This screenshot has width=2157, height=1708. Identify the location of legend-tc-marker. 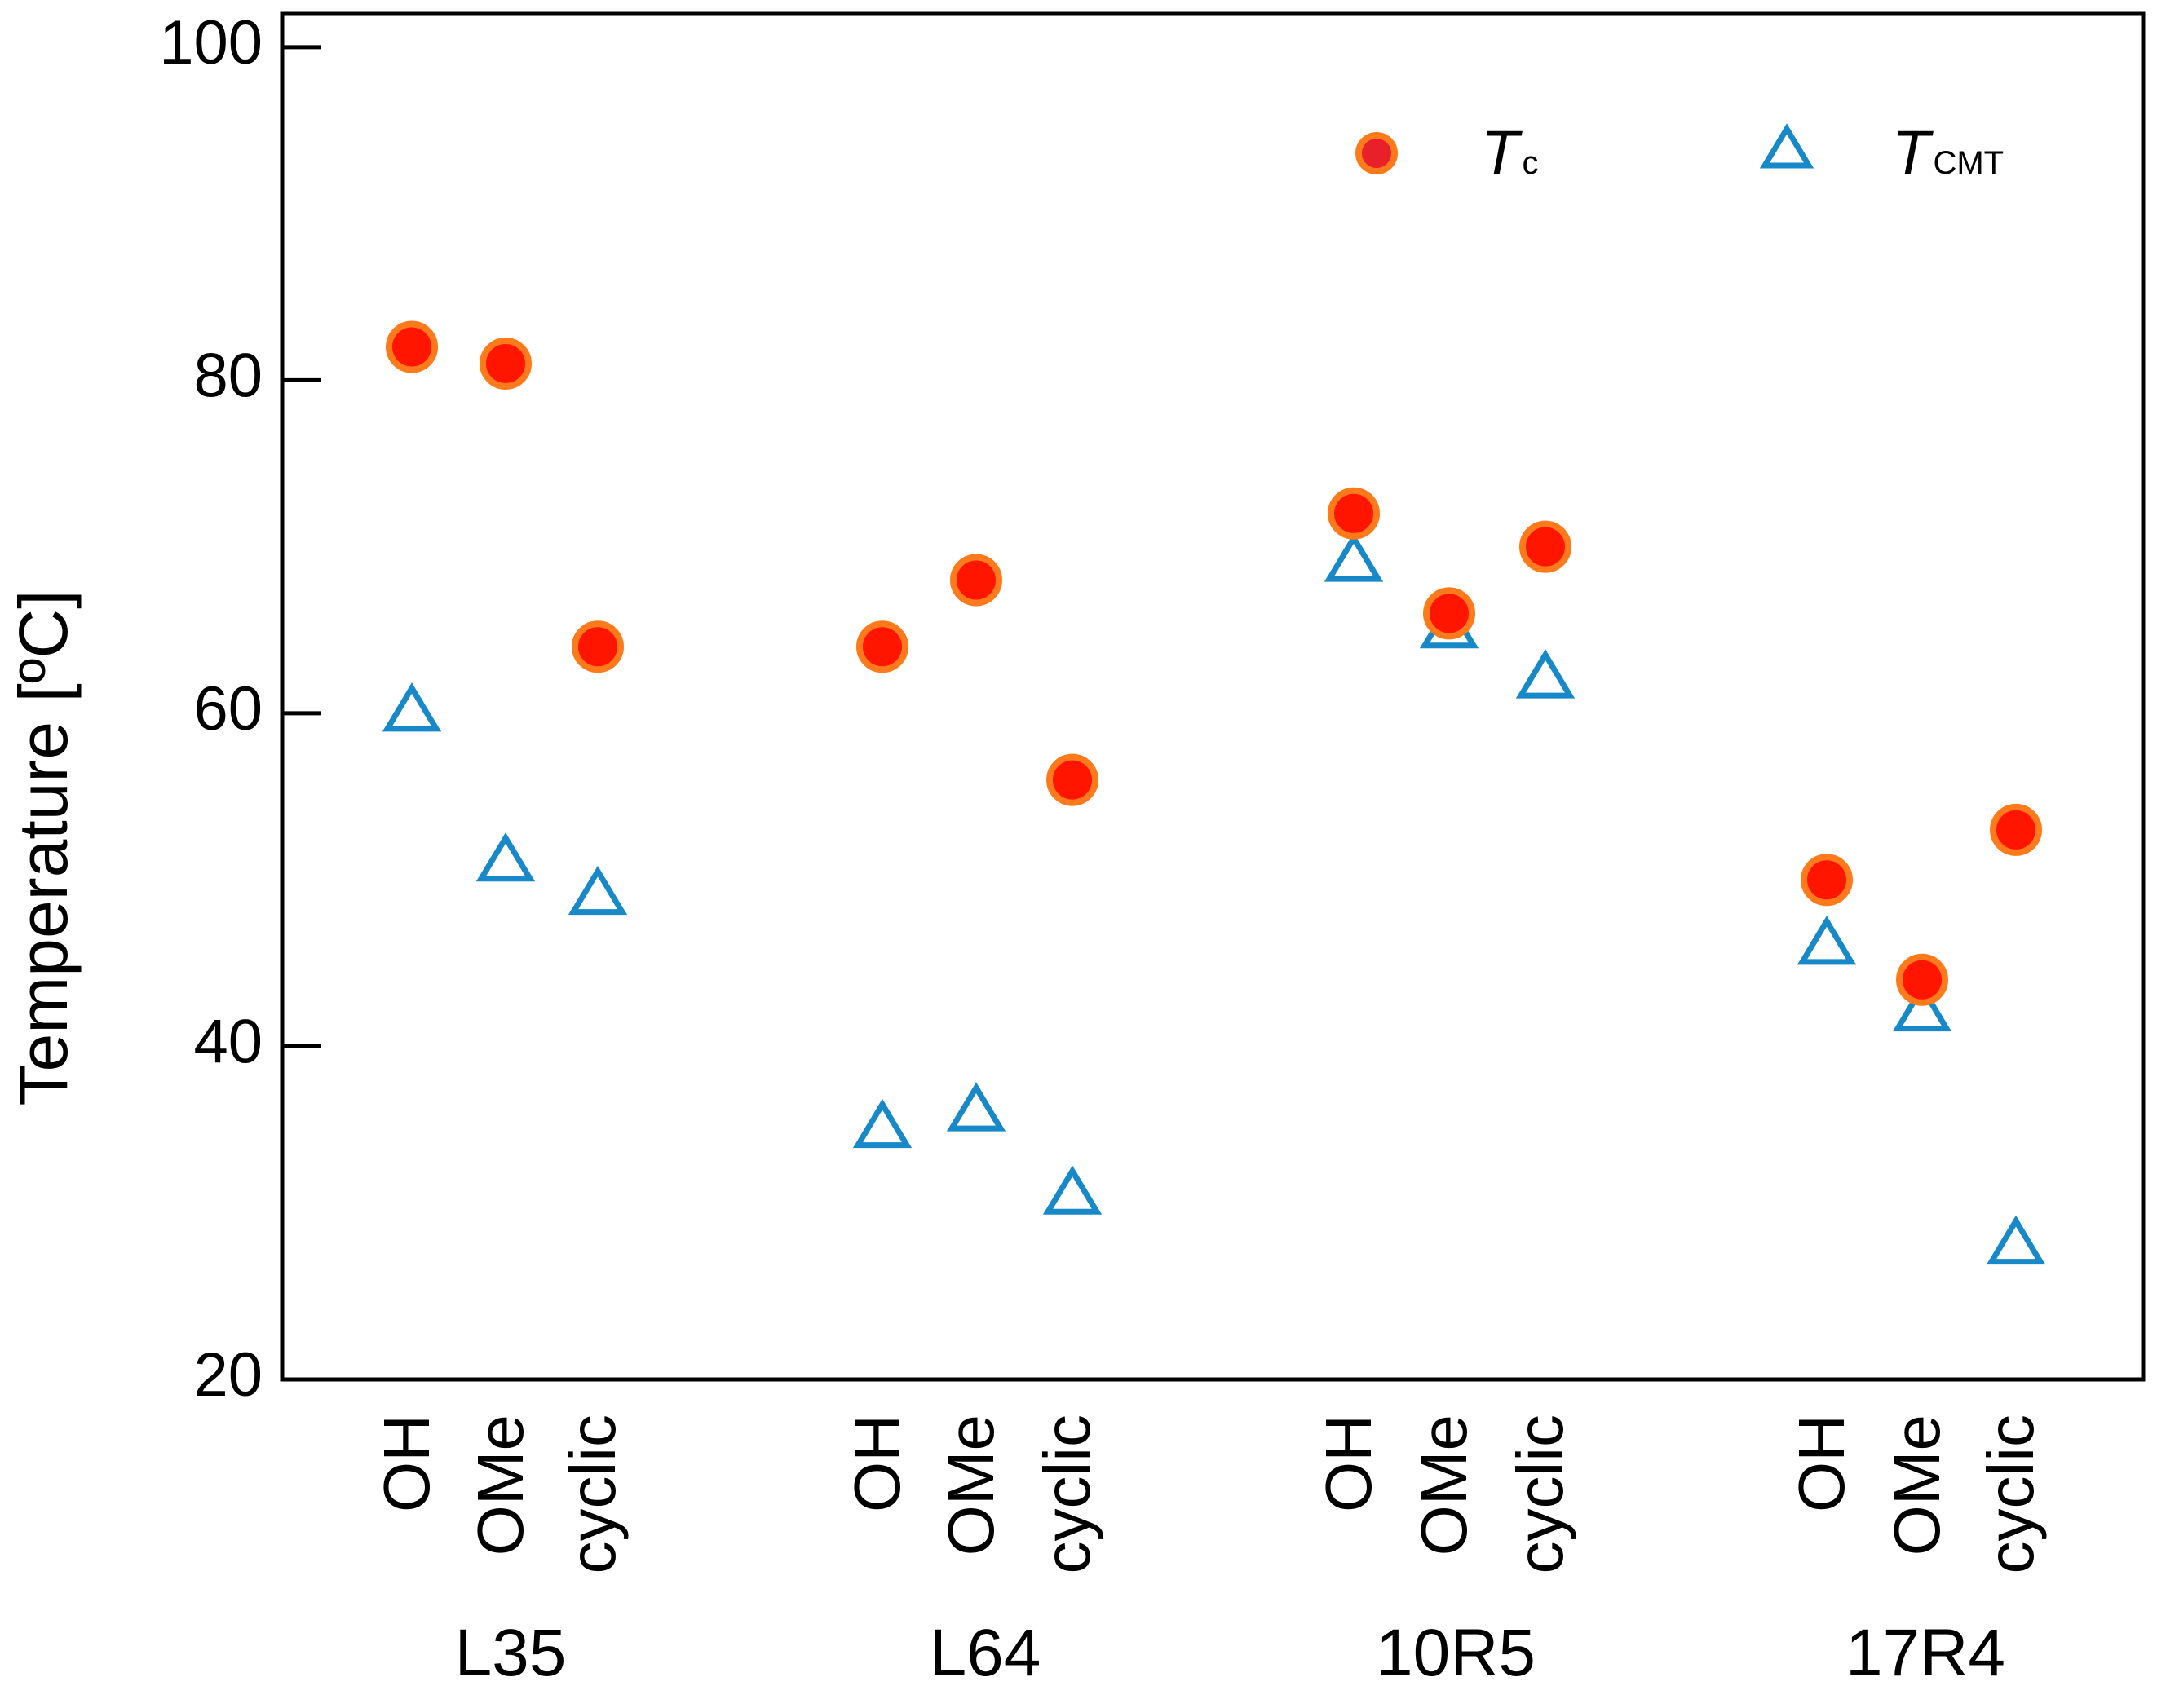
(1376, 153).